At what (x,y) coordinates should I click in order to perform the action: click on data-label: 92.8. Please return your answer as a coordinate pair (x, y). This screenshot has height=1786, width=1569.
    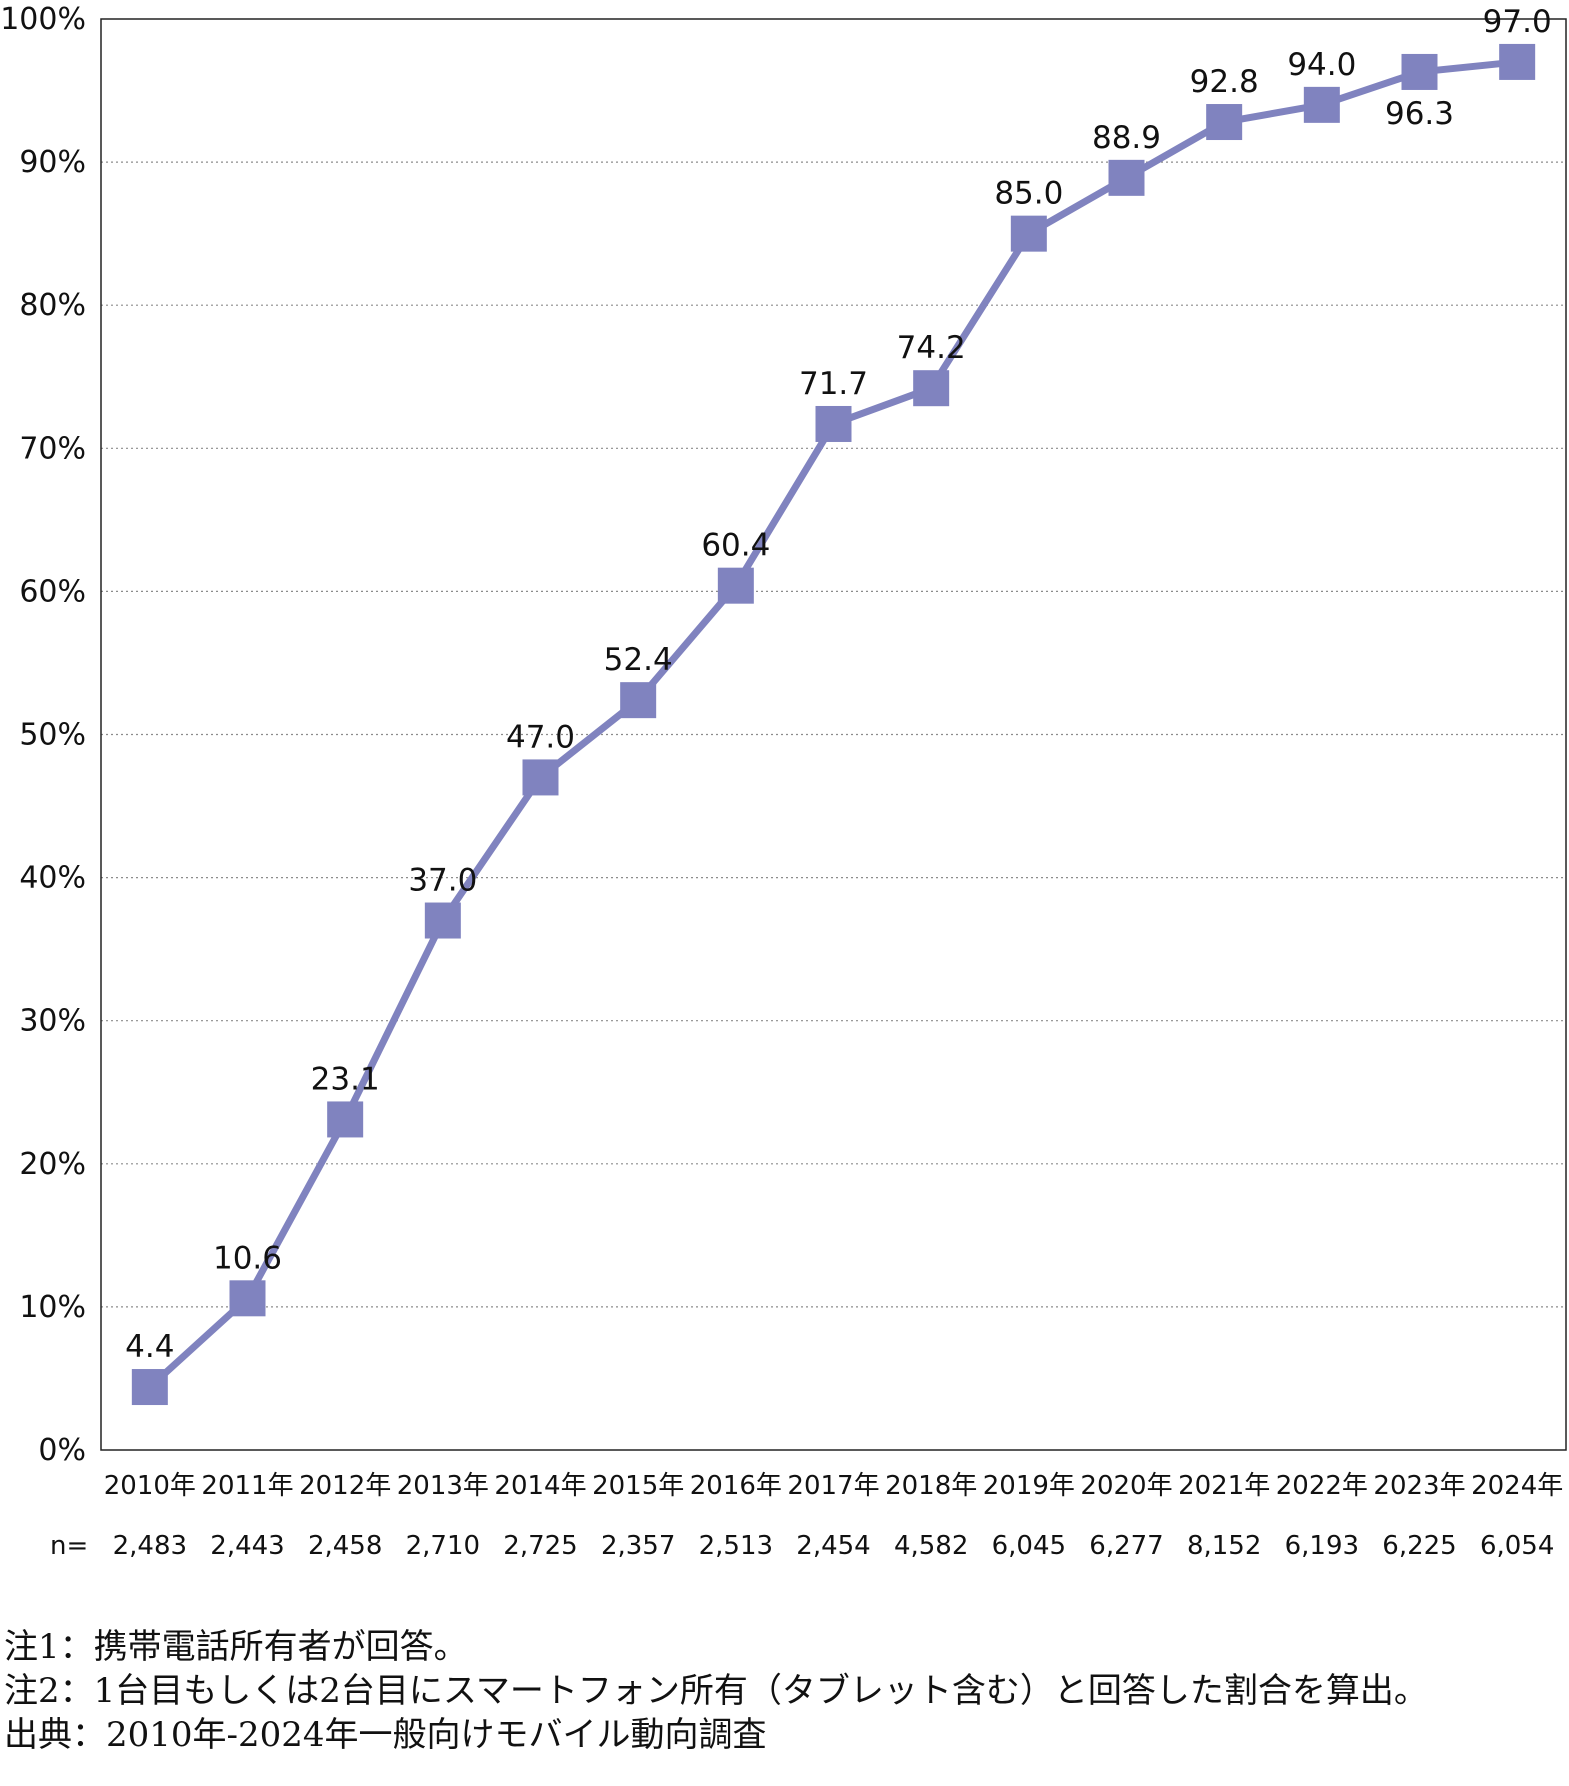
    Looking at the image, I should click on (1224, 82).